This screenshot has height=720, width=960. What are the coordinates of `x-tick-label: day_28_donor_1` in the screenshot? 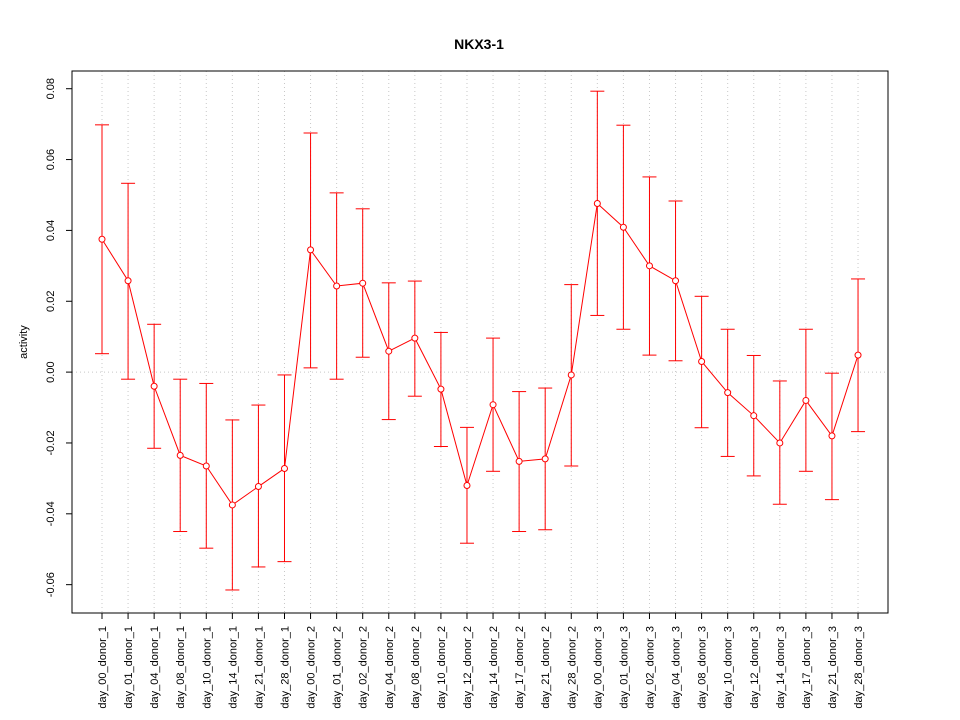 It's located at (285, 667).